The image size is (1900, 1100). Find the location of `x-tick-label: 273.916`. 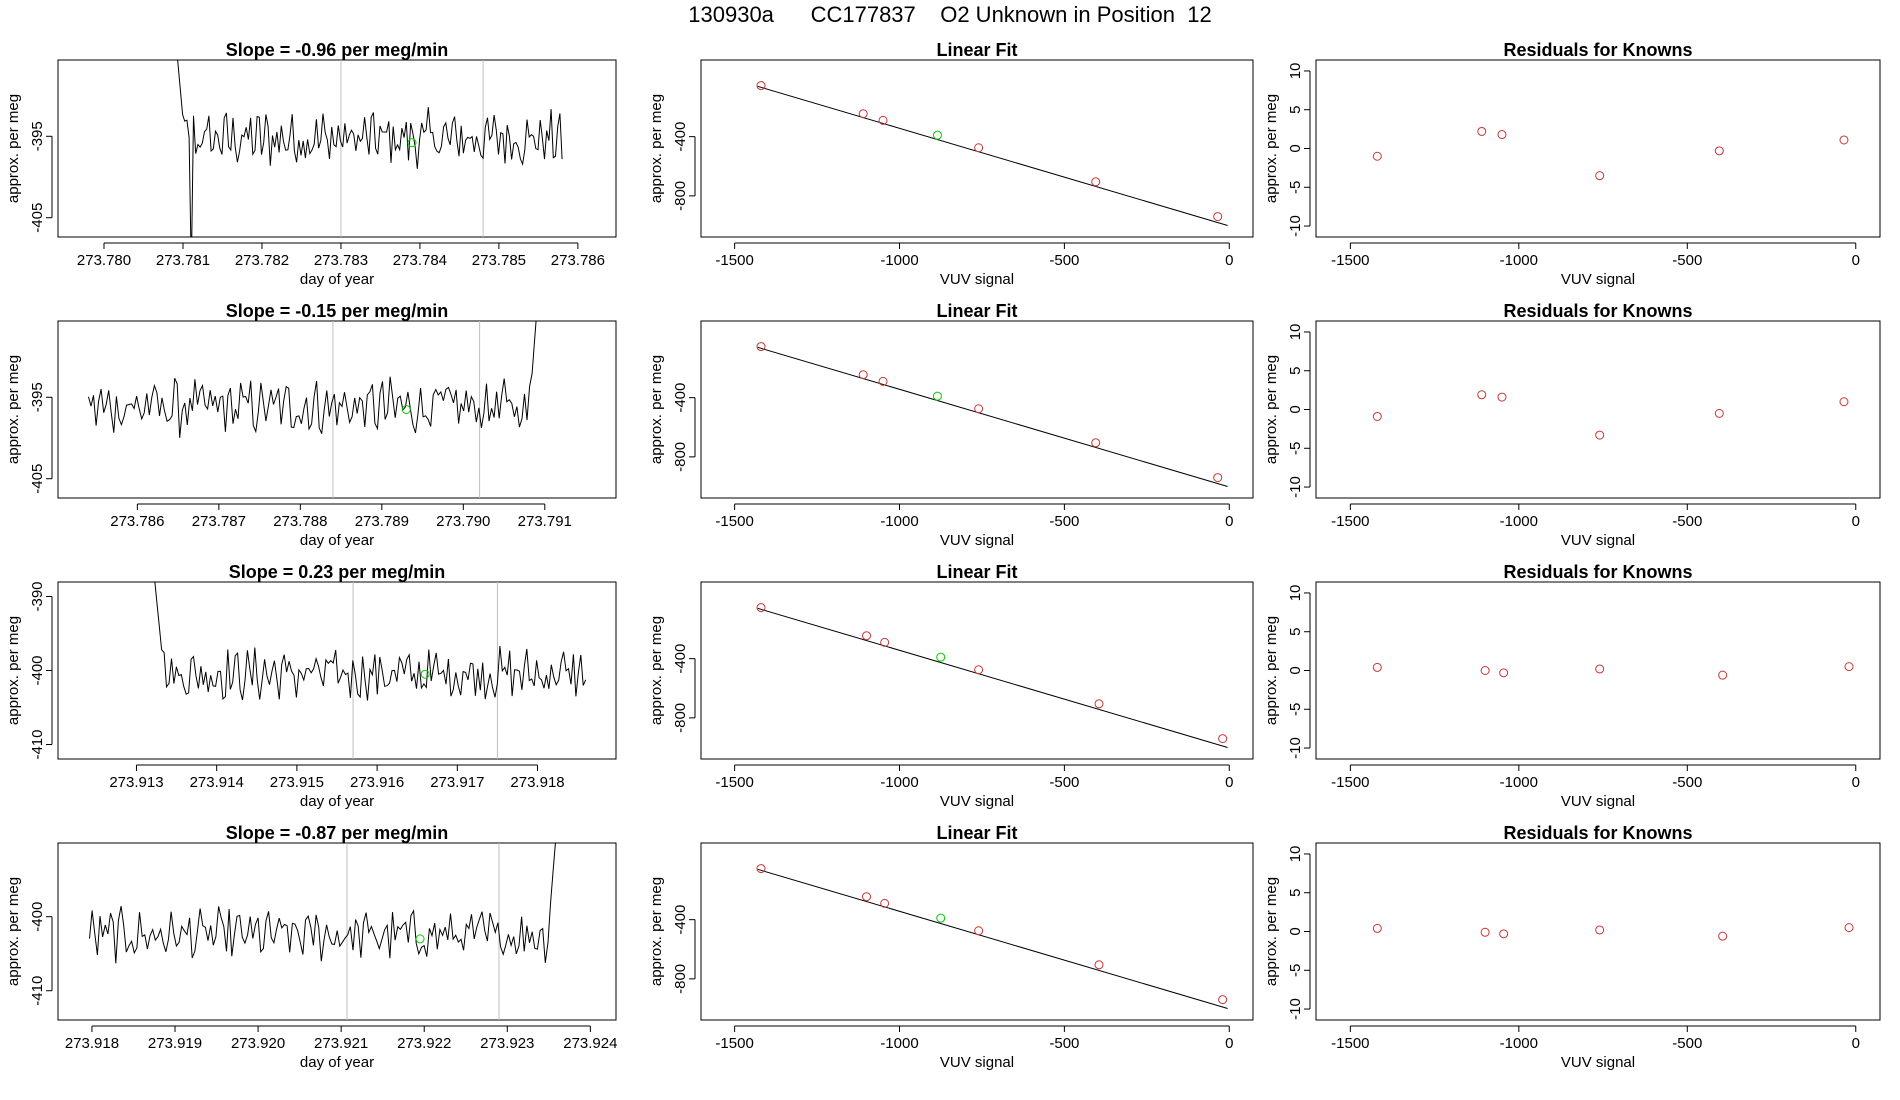

x-tick-label: 273.916 is located at coordinates (377, 782).